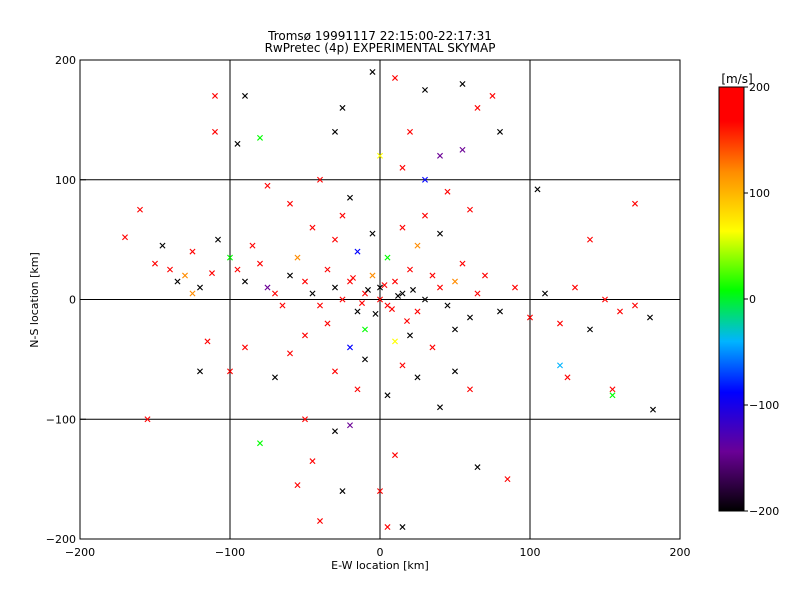 Image resolution: width=800 pixels, height=600 pixels. I want to click on colorbar-tick-label: 200, so click(759, 87).